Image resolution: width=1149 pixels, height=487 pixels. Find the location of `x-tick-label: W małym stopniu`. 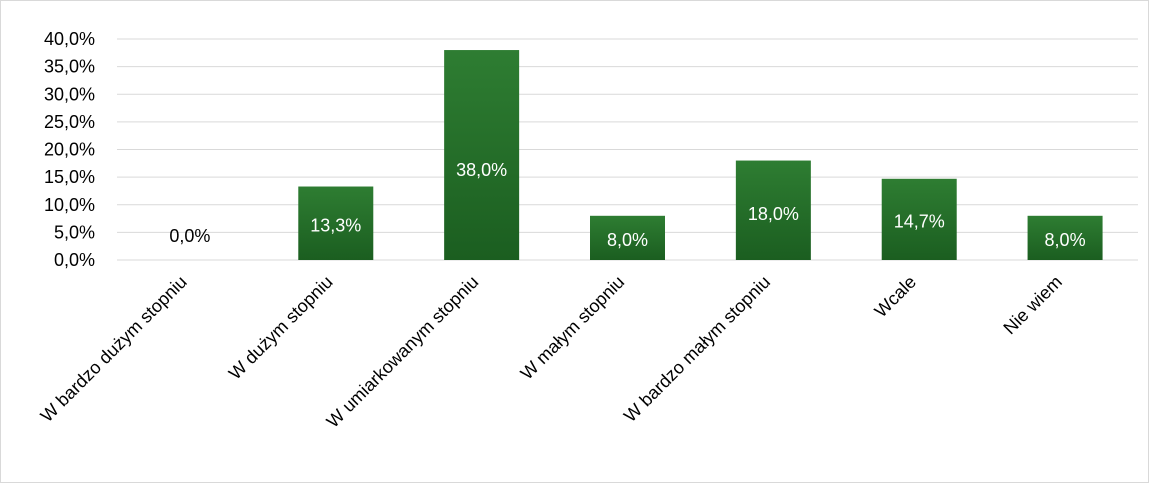

x-tick-label: W małym stopniu is located at coordinates (573, 328).